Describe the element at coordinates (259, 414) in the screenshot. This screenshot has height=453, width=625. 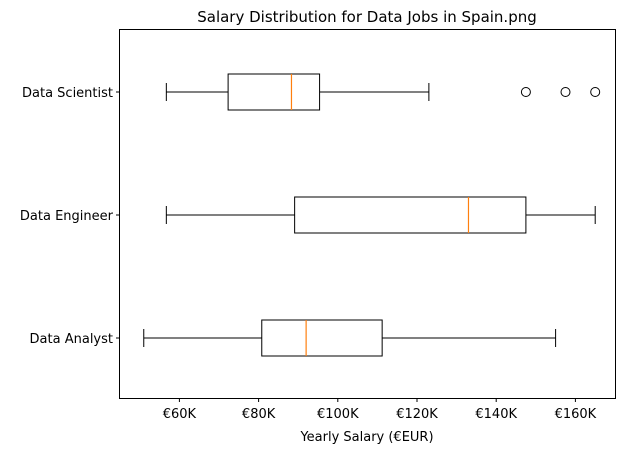
I see `x-tick-label: €80K` at that location.